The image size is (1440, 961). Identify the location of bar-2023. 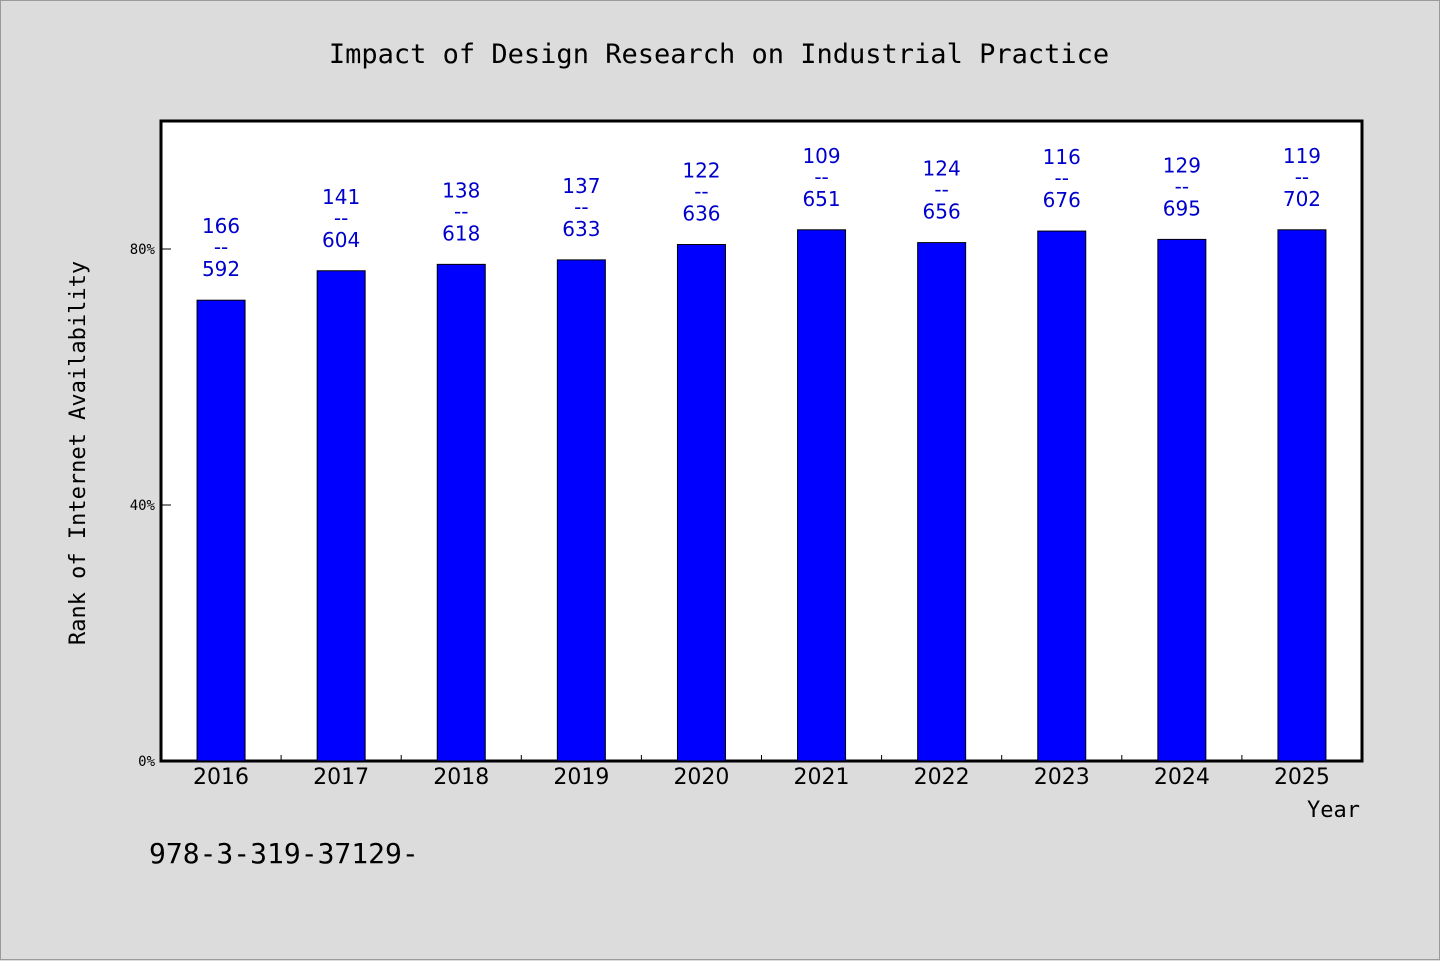
(1062, 496).